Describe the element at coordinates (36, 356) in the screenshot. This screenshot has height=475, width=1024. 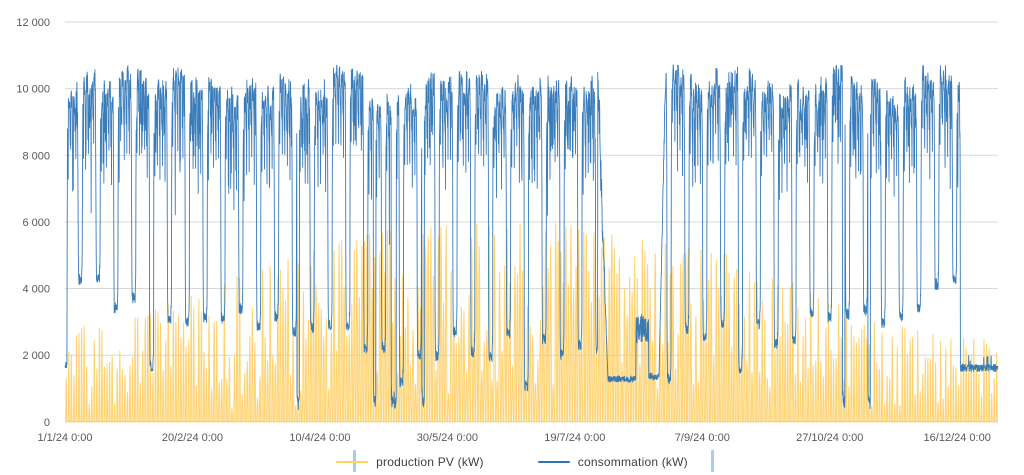
I see `y-axis-label: 2 000` at that location.